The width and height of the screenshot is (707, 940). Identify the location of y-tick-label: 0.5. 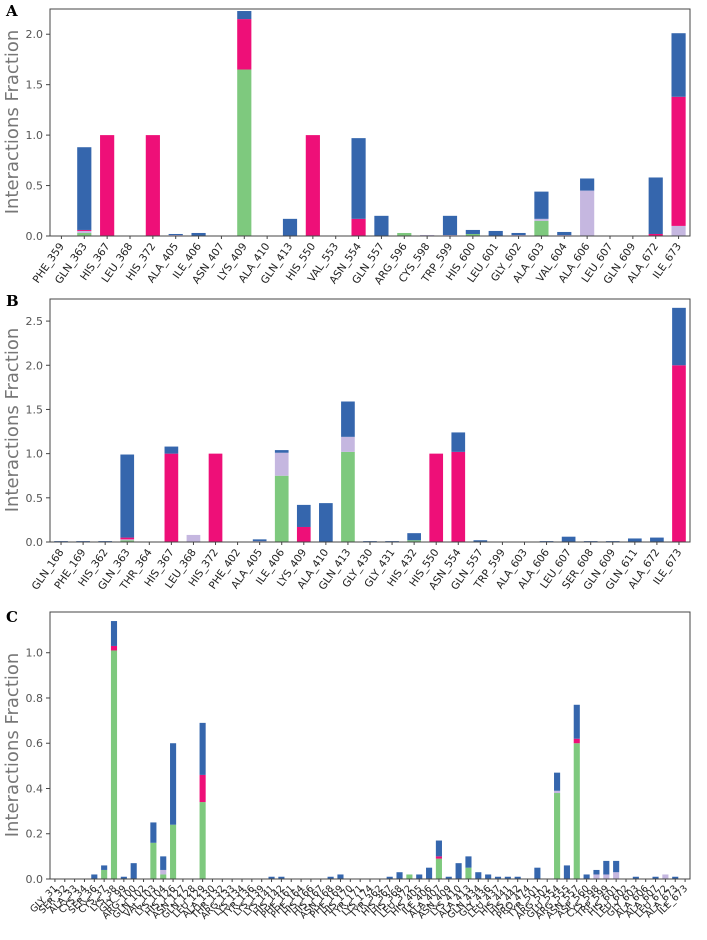
(35, 186).